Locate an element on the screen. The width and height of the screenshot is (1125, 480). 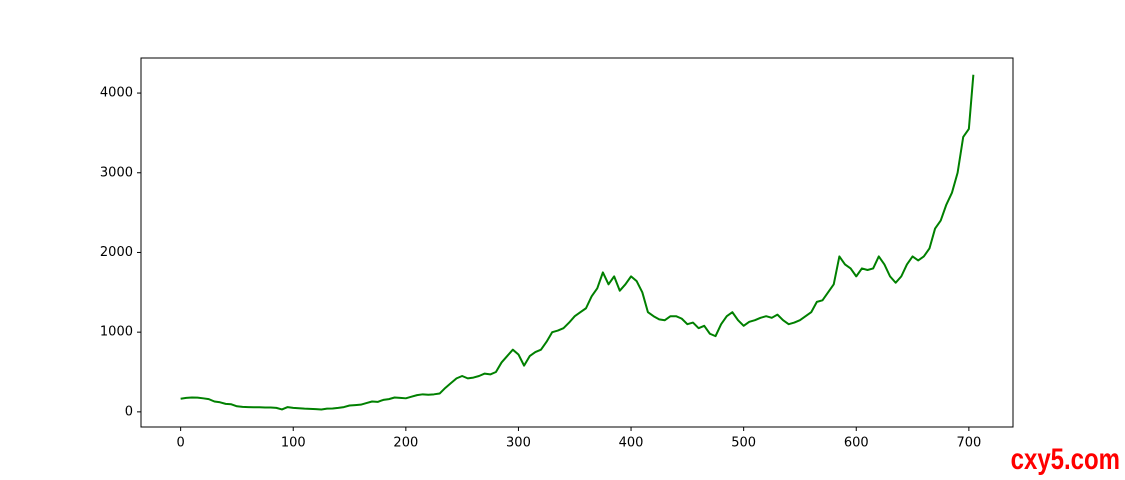
x-tick-label: 300 is located at coordinates (518, 443).